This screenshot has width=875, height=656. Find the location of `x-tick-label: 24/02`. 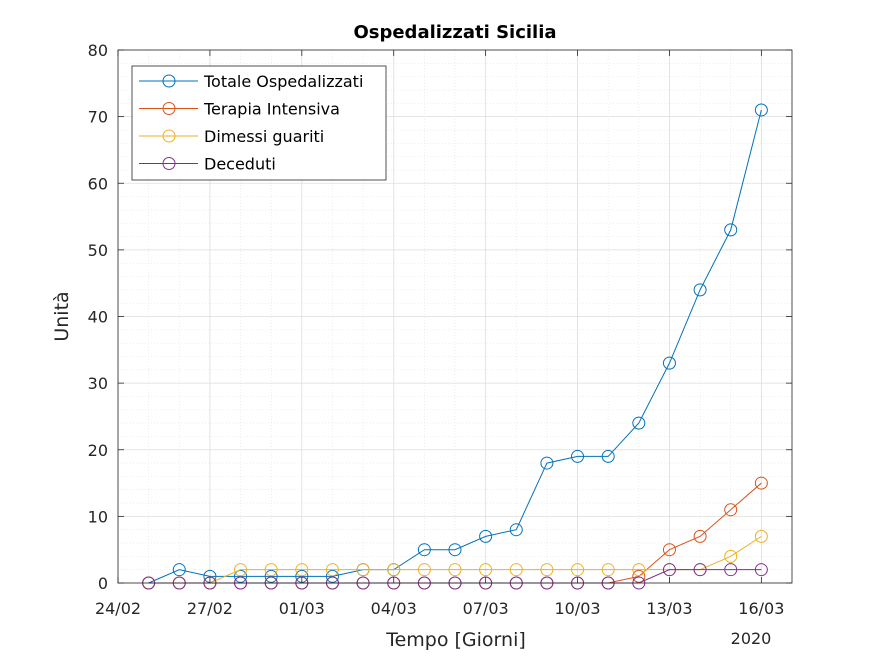

x-tick-label: 24/02 is located at coordinates (118, 608).